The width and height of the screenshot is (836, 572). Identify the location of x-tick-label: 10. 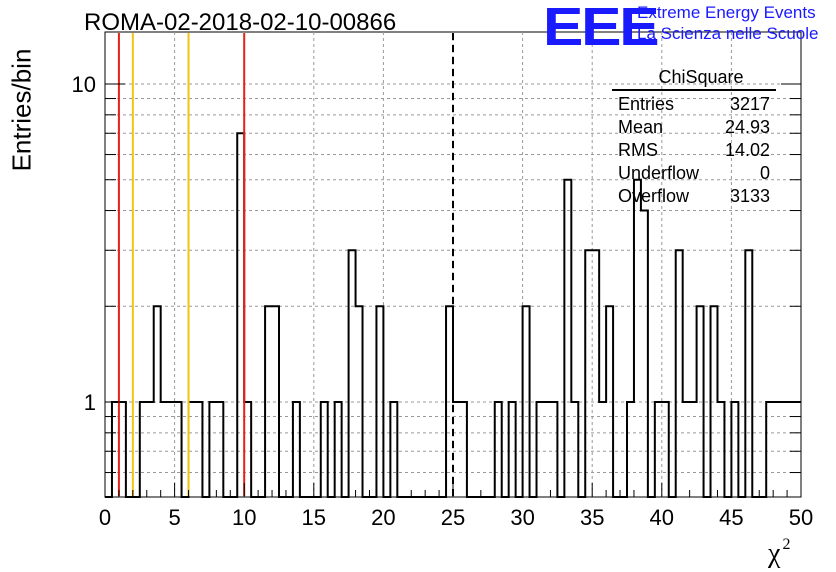
(244, 517).